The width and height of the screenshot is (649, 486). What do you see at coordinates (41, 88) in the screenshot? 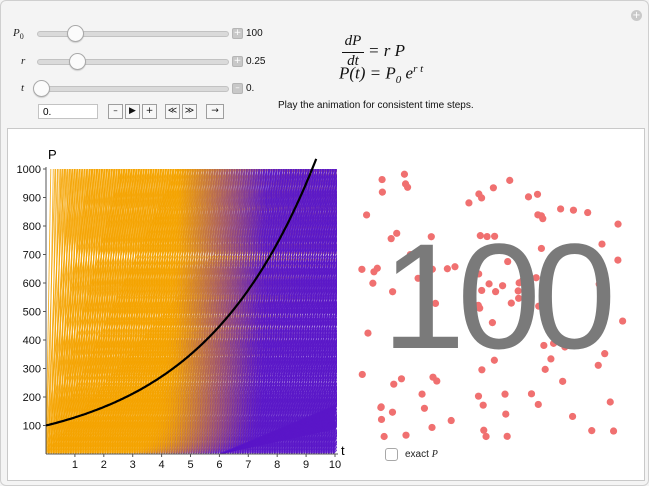
I see `t-slider-thumb` at bounding box center [41, 88].